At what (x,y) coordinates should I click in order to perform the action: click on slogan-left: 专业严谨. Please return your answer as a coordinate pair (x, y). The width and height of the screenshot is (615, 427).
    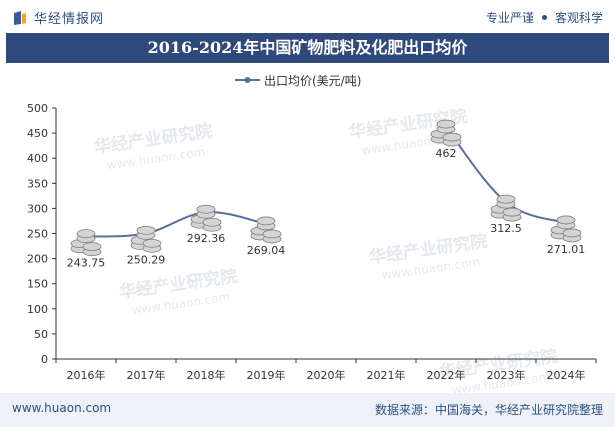
    Looking at the image, I should click on (509, 18).